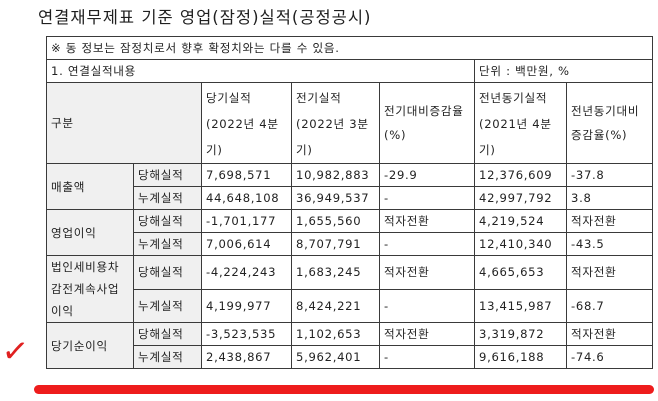 This screenshot has width=658, height=401. Describe the element at coordinates (609, 198) in the screenshot. I see `cell-yoy-change: 3.8` at that location.